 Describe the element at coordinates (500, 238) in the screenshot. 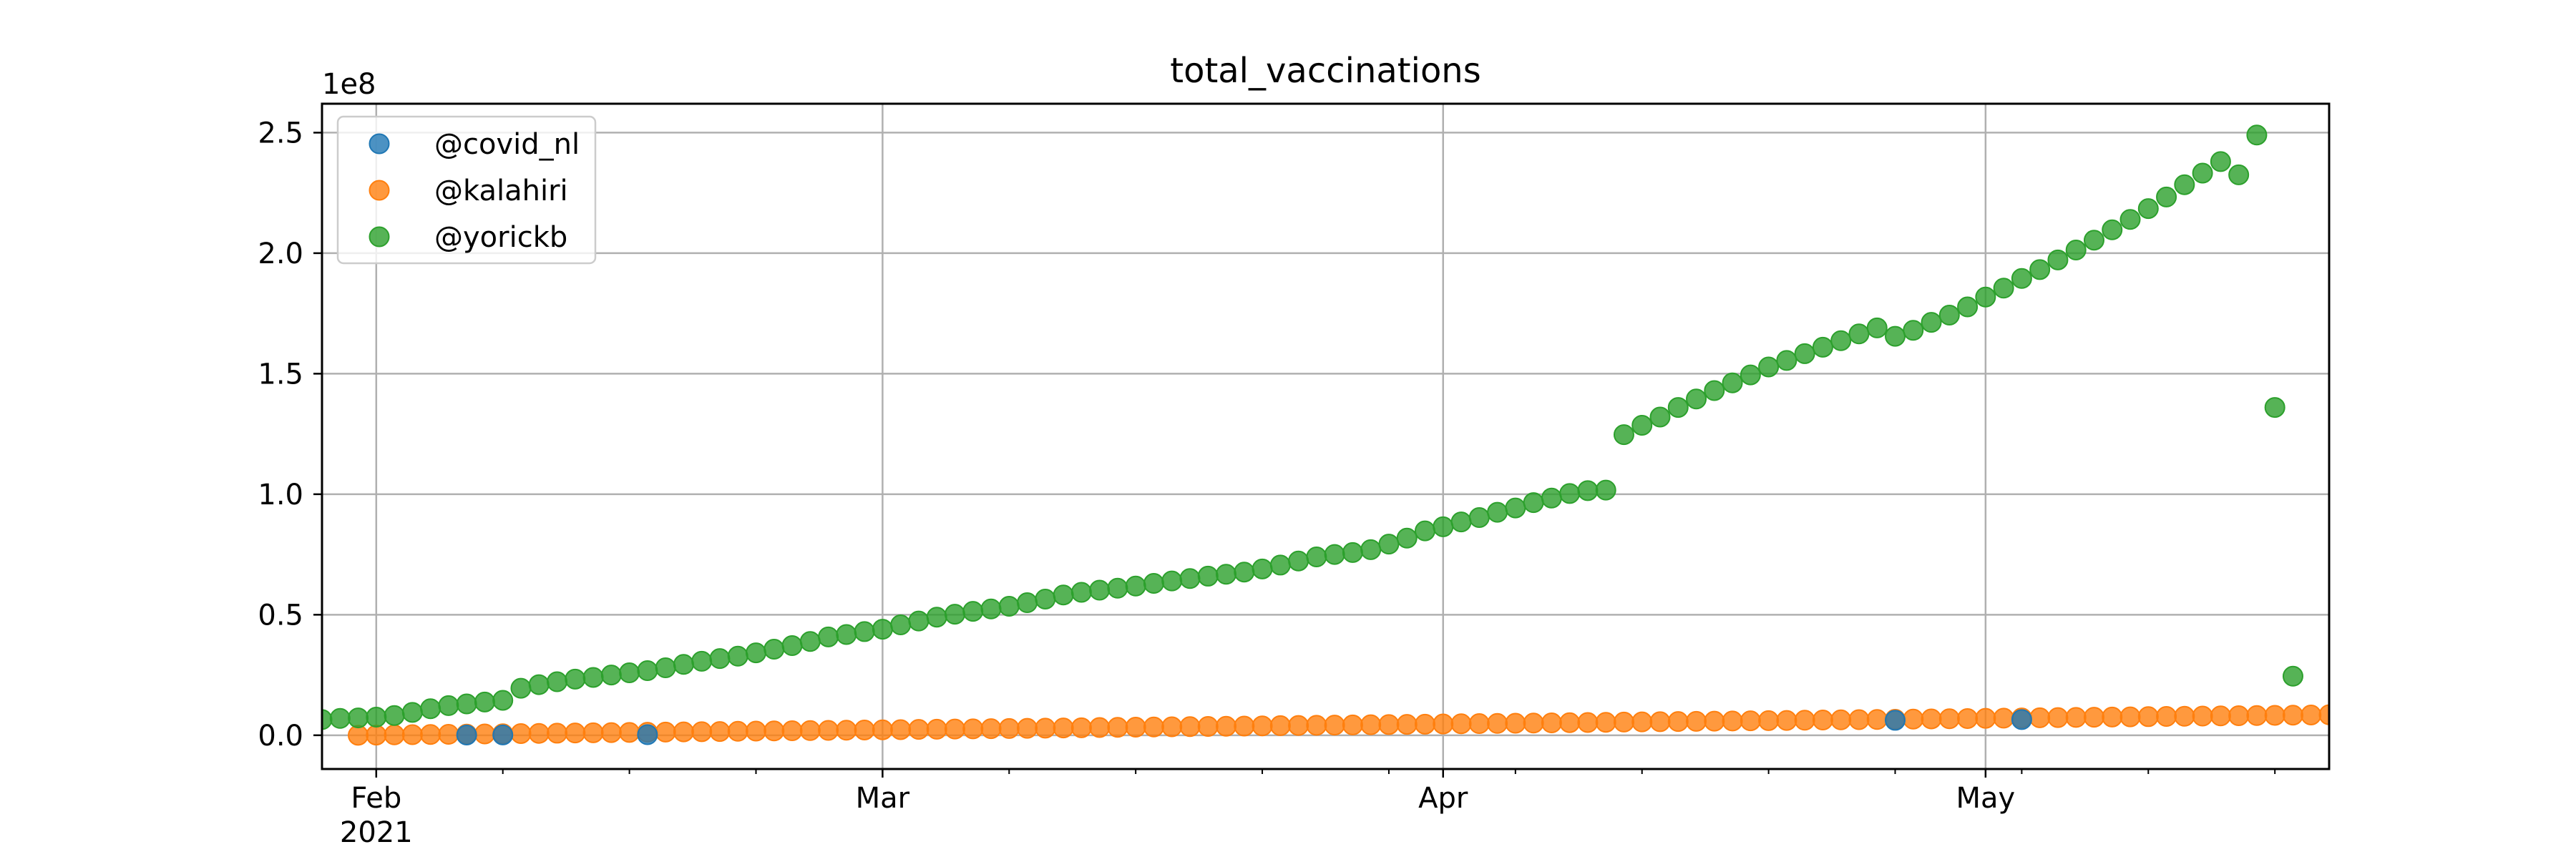

I see `legend-label: @yorickb` at that location.